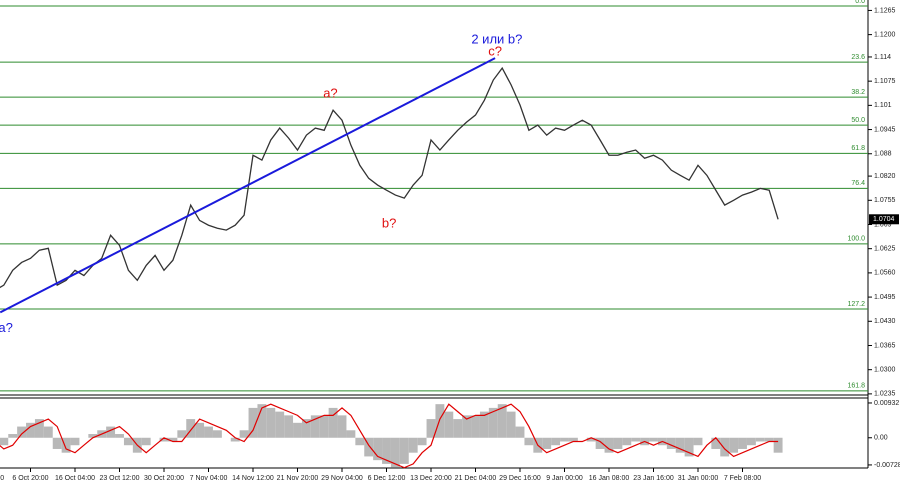 The width and height of the screenshot is (900, 485). I want to click on fib-label: 127.2, so click(856, 304).